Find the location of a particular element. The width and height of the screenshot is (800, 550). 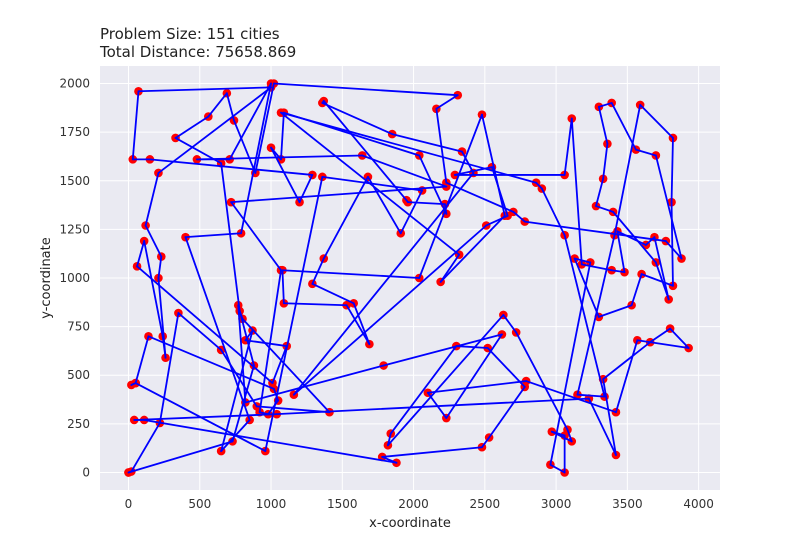

x-tick-label-2: 1000 is located at coordinates (271, 504).